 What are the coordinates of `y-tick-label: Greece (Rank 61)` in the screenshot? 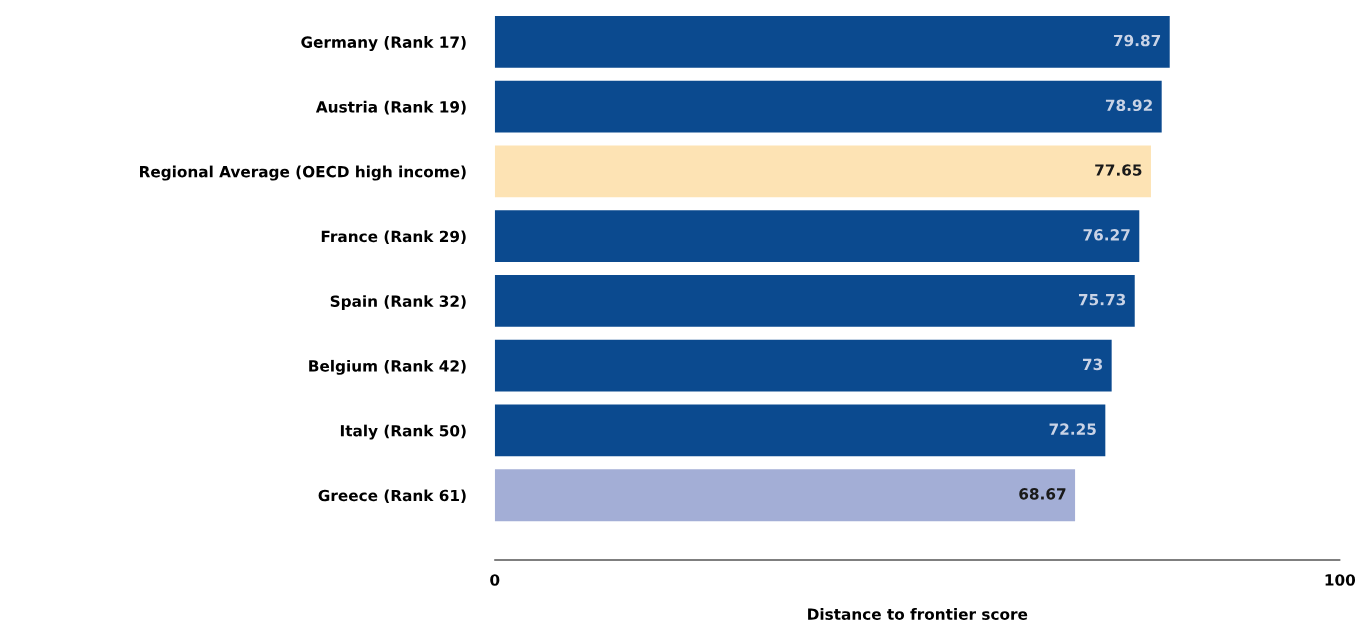 It's located at (392, 496).